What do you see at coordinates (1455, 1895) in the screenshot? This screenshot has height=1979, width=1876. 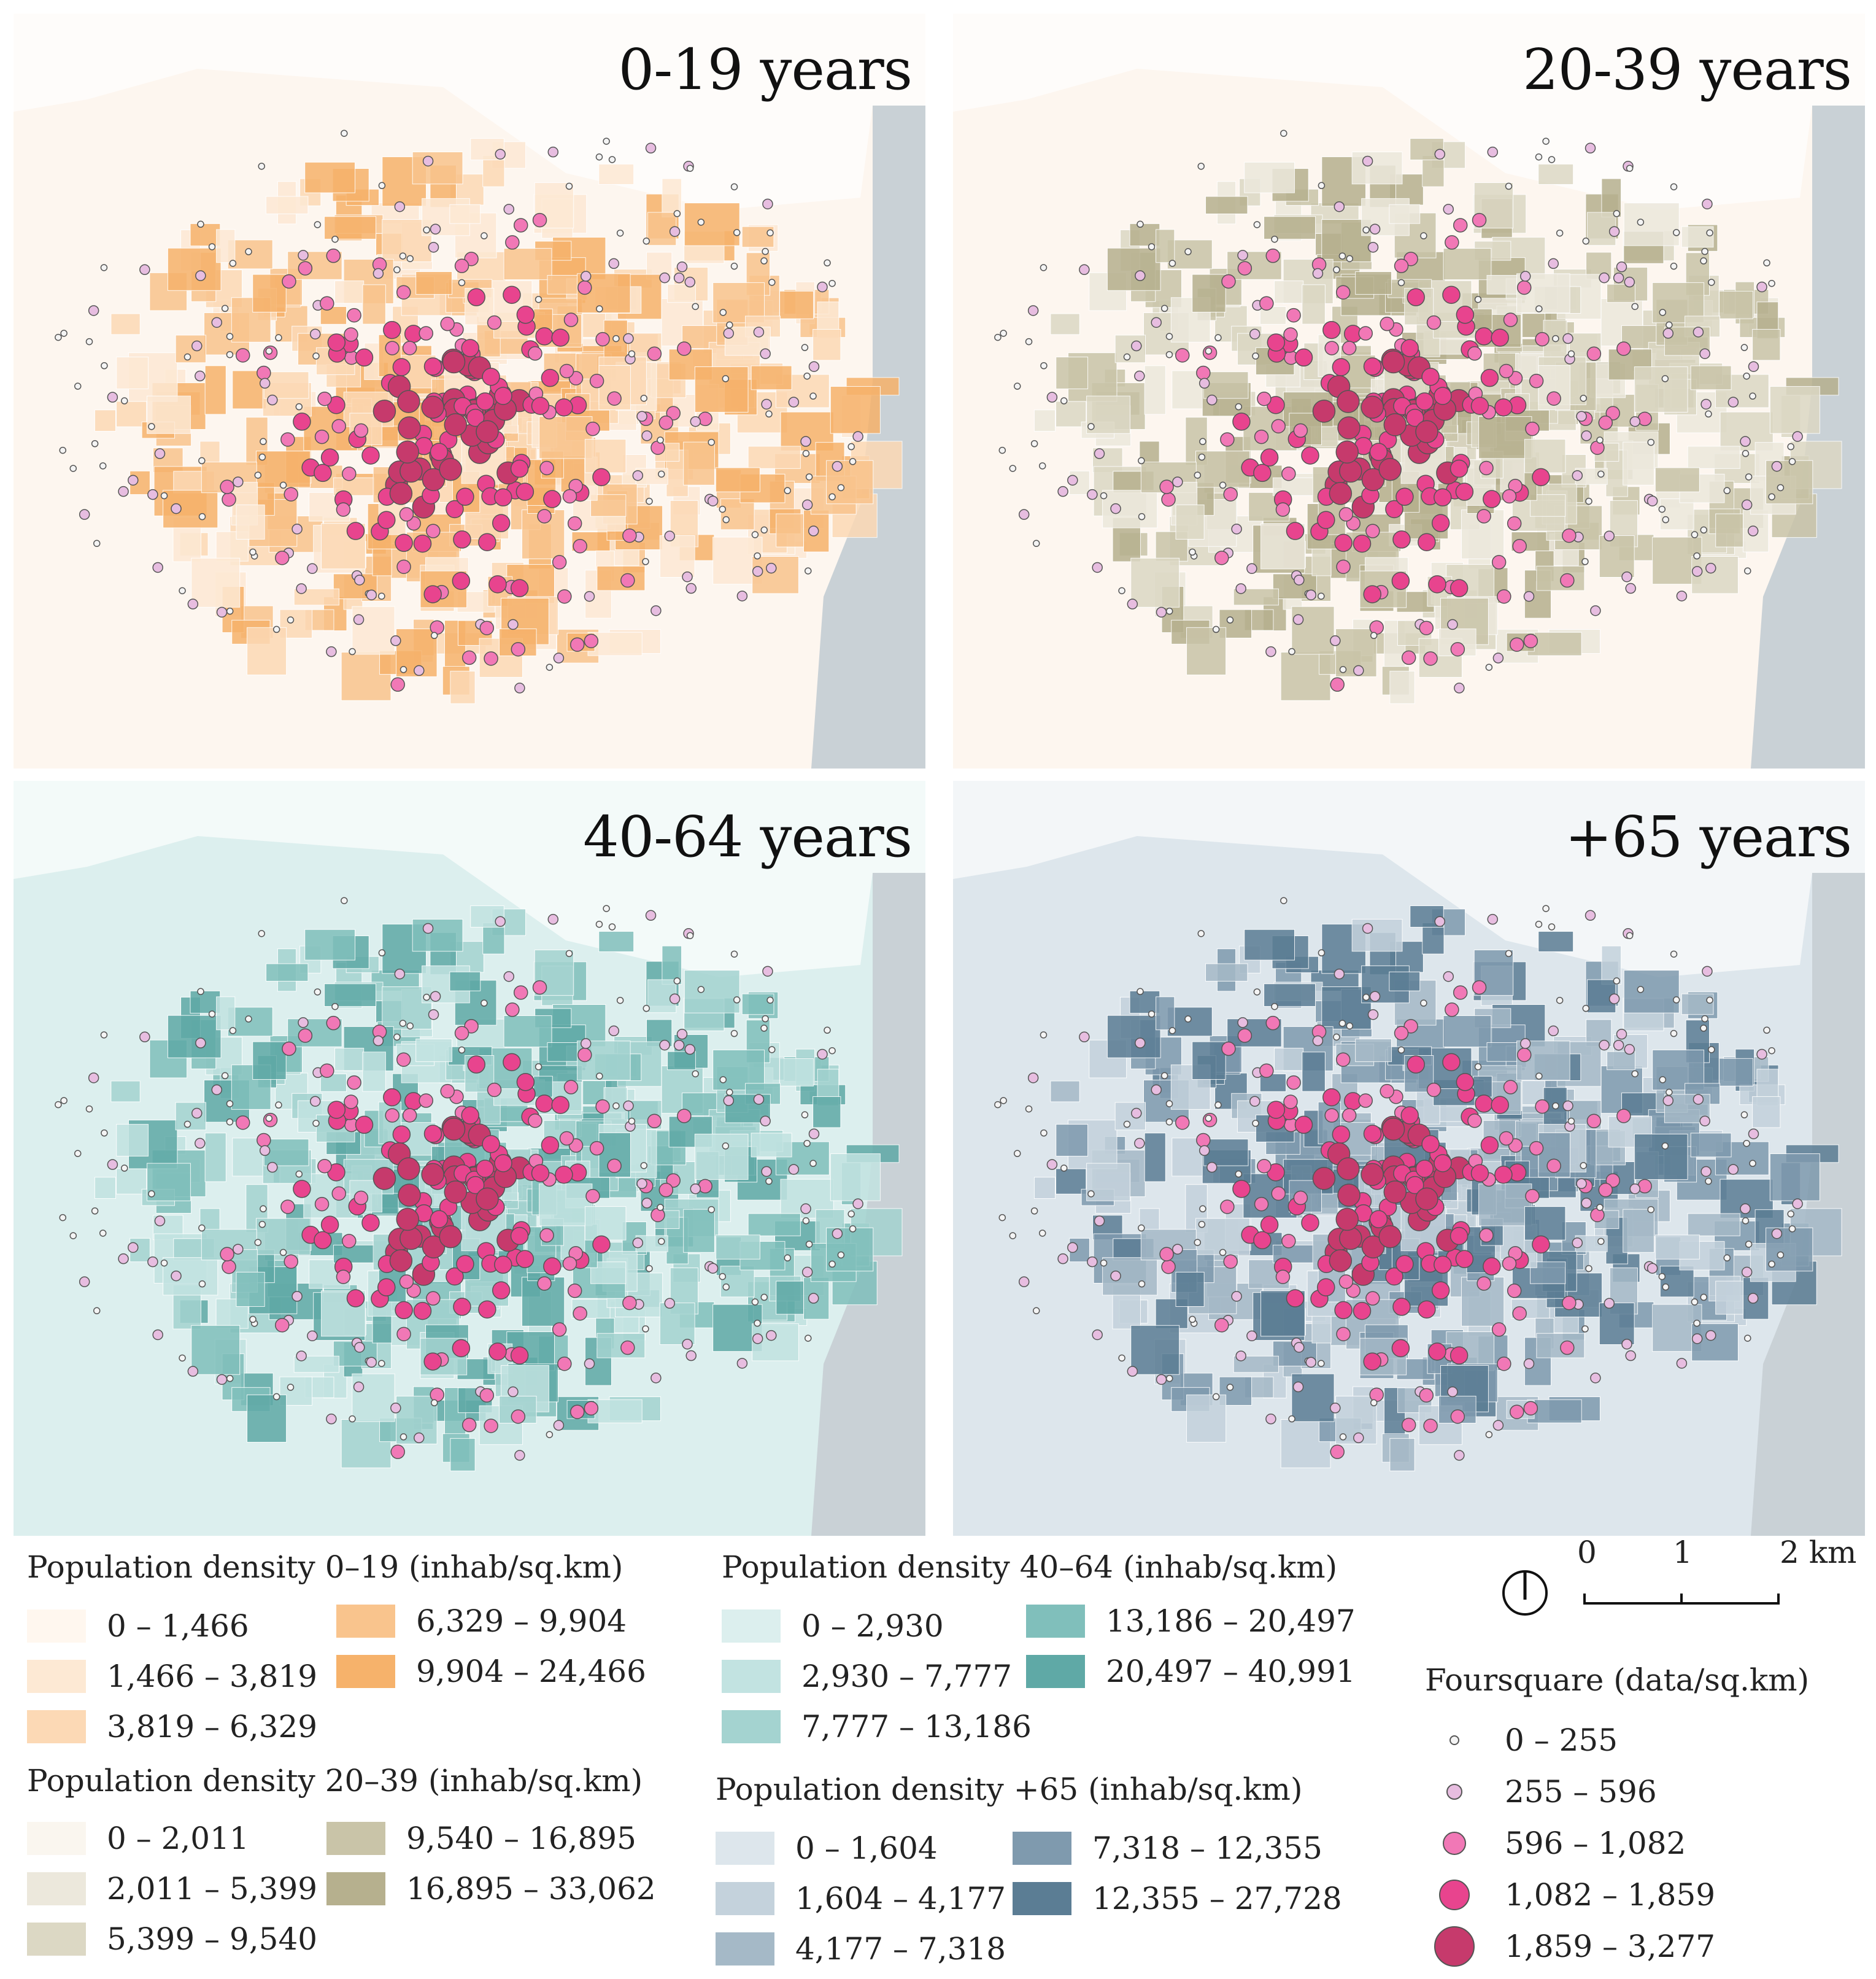 I see `foursquare-dot` at bounding box center [1455, 1895].